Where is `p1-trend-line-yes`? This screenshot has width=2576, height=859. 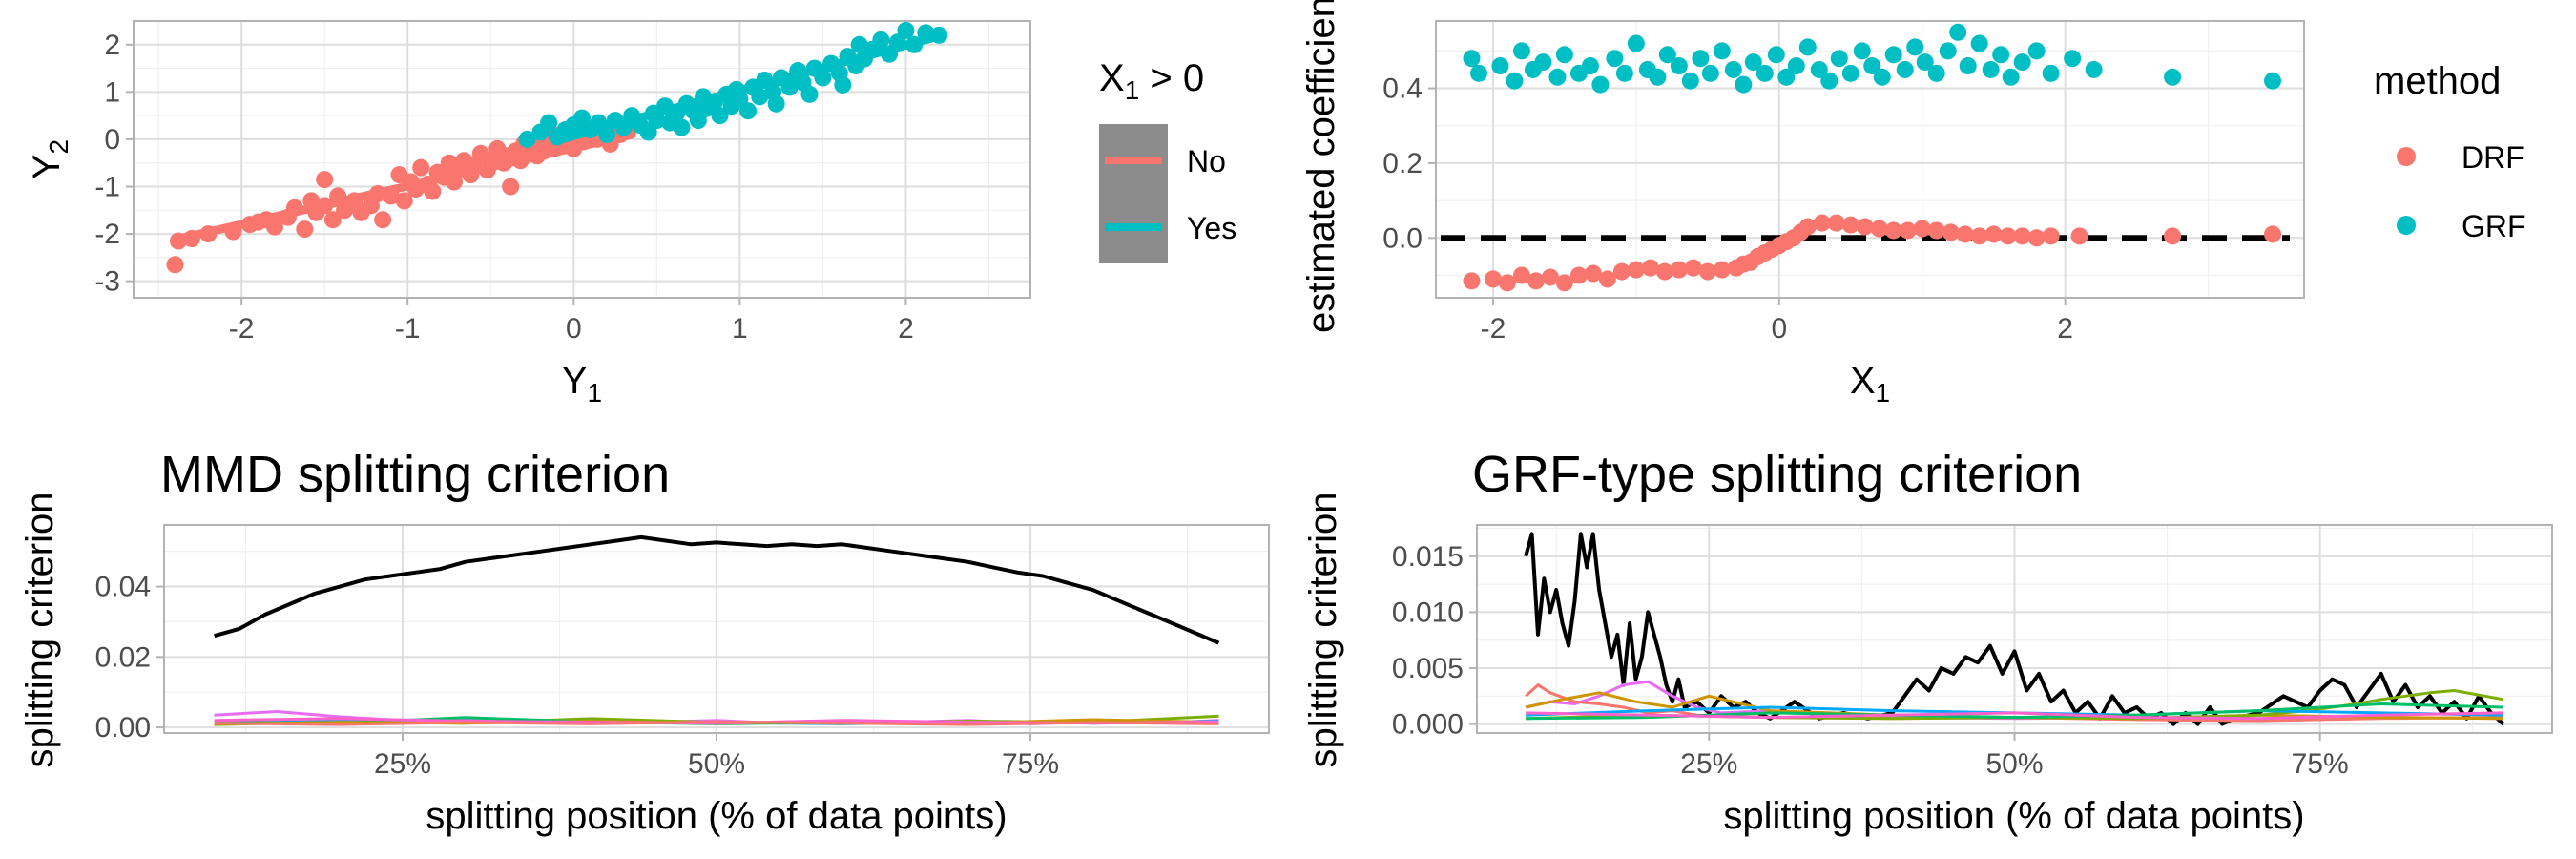
p1-trend-line-yes is located at coordinates (749, 88).